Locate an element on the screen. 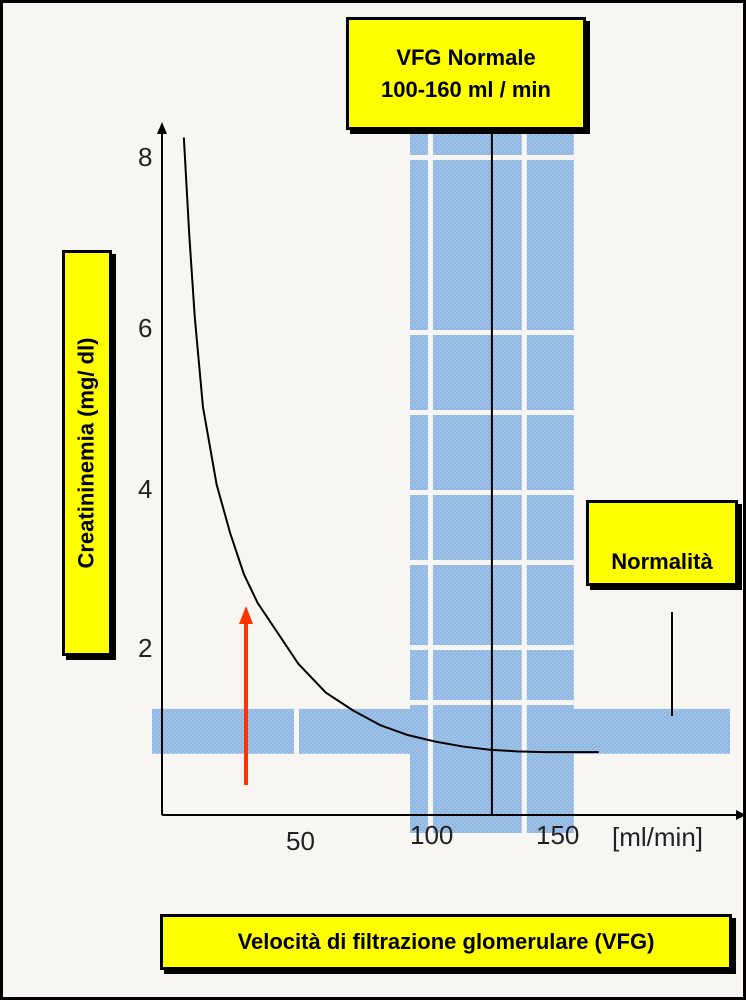 This screenshot has height=1000, width=746. normality-label: Normalità is located at coordinates (662, 543).